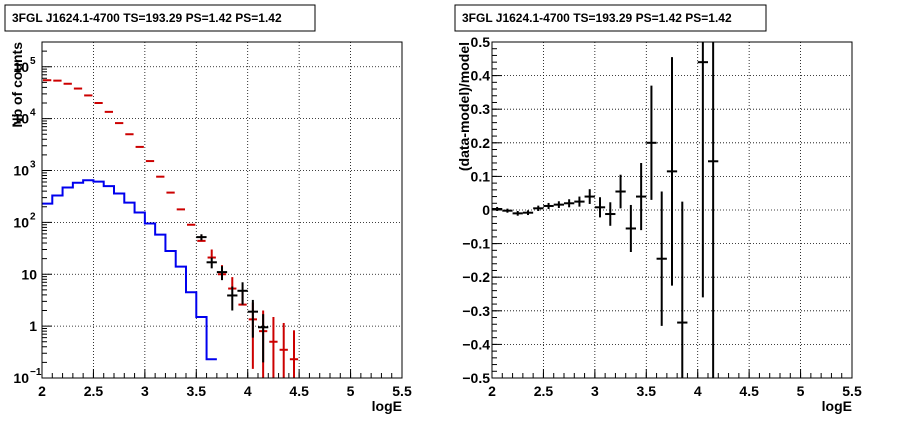  I want to click on counts-x-tick-label: 2, so click(42, 391).